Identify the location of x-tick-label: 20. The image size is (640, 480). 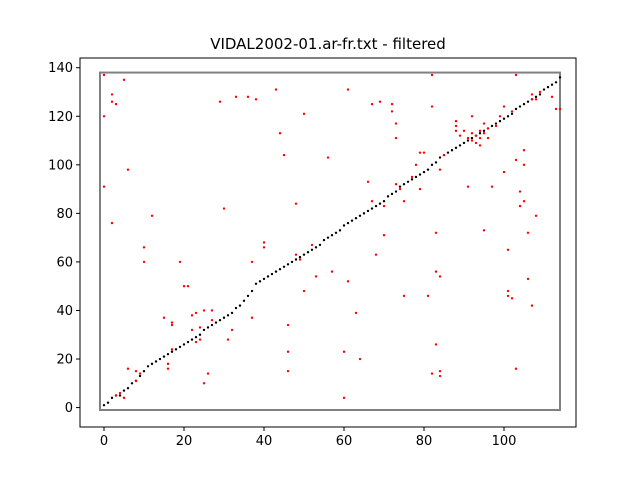
(184, 441).